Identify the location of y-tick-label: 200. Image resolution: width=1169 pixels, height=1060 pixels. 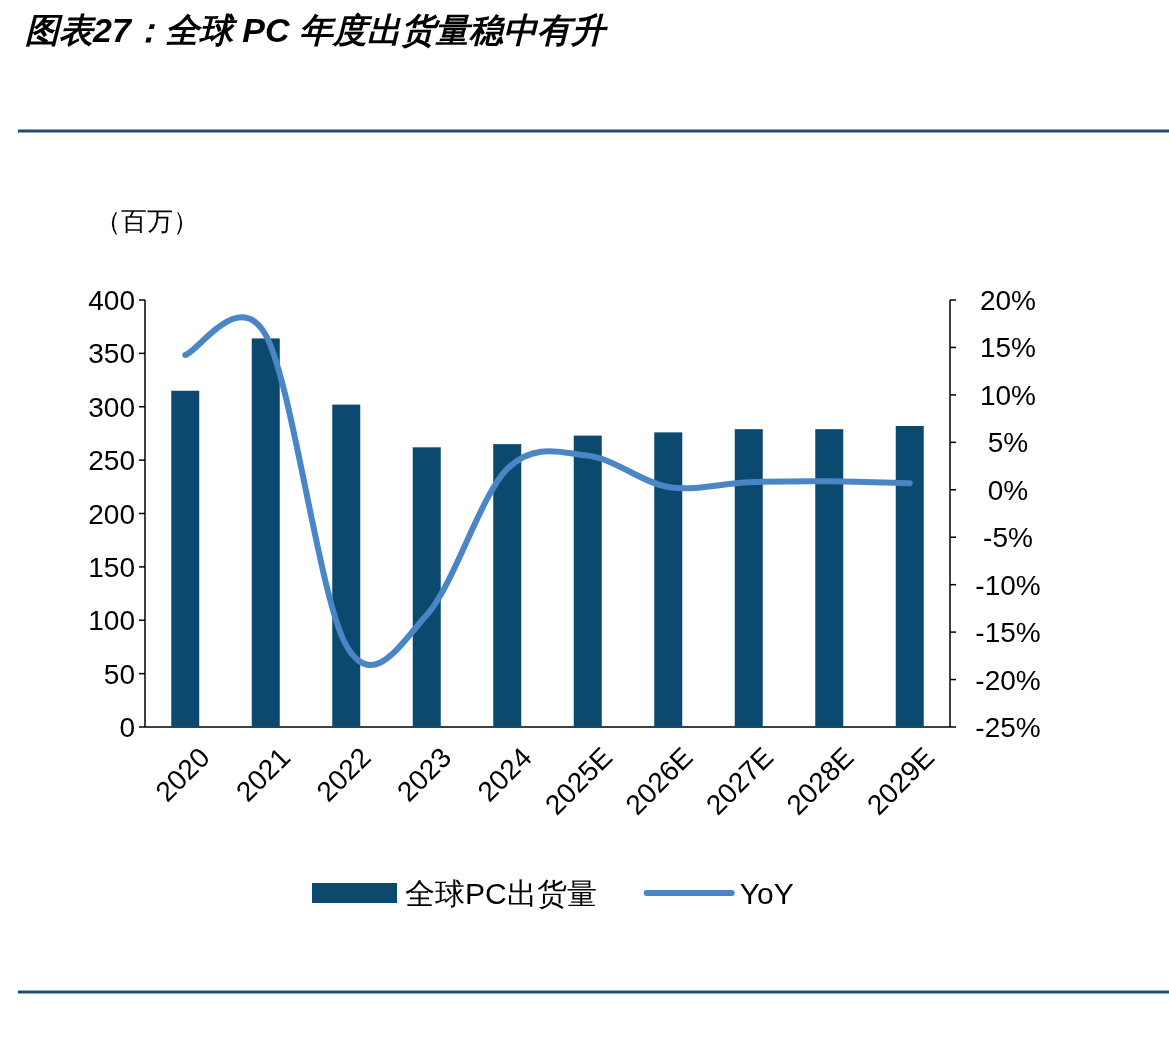
(111, 514).